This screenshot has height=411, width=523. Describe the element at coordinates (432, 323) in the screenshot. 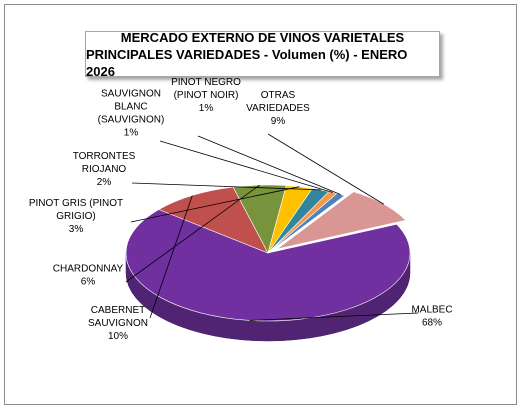

I see `data-label-value: 68%` at that location.